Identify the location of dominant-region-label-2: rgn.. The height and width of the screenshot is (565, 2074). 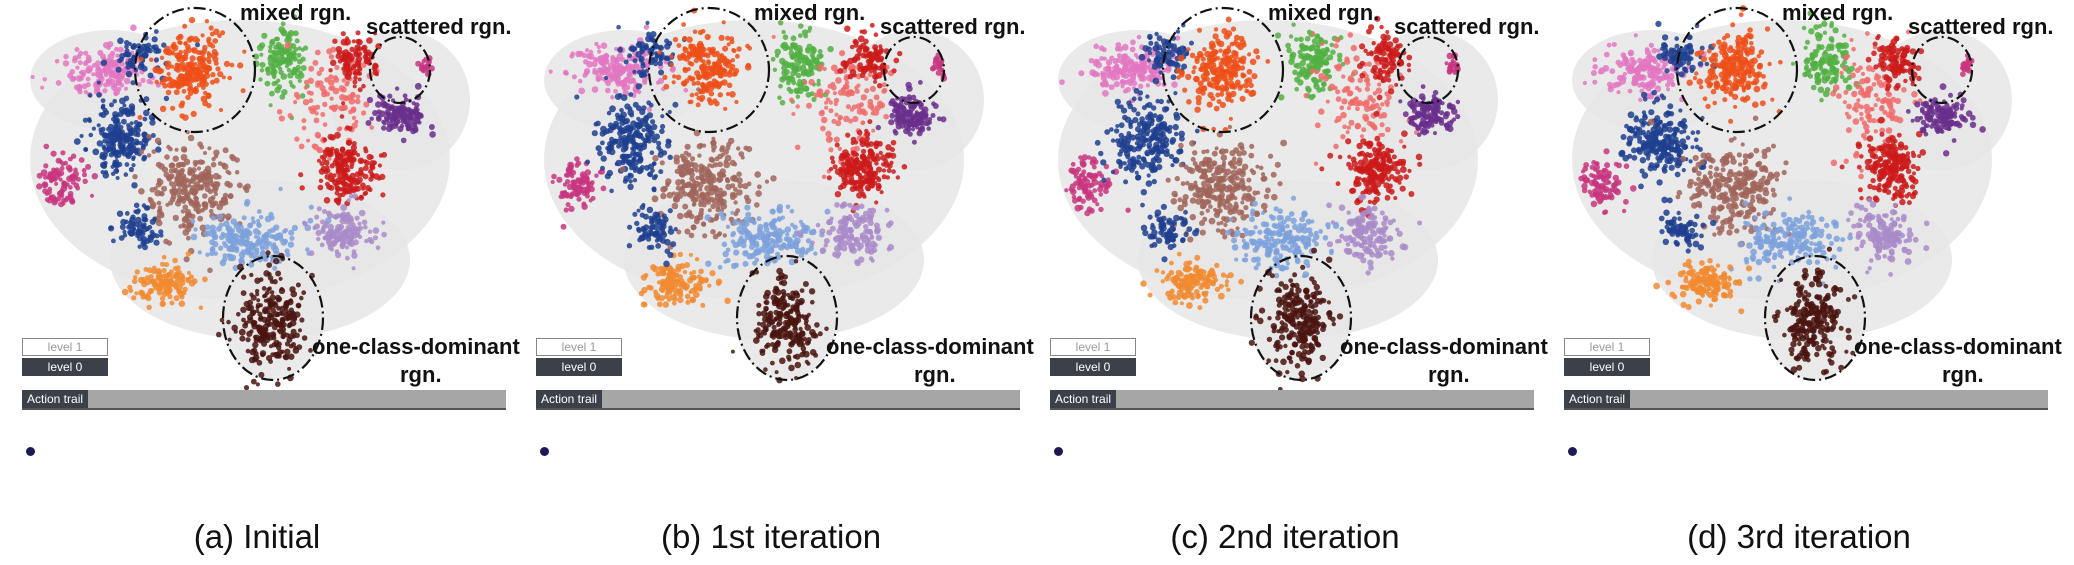
(935, 374).